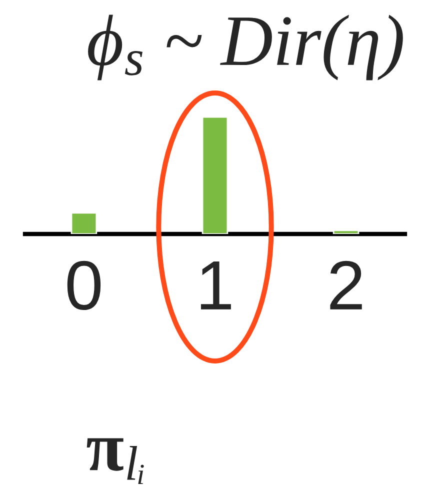  I want to click on text: π$_{lᵢ}$, so click(115, 461).